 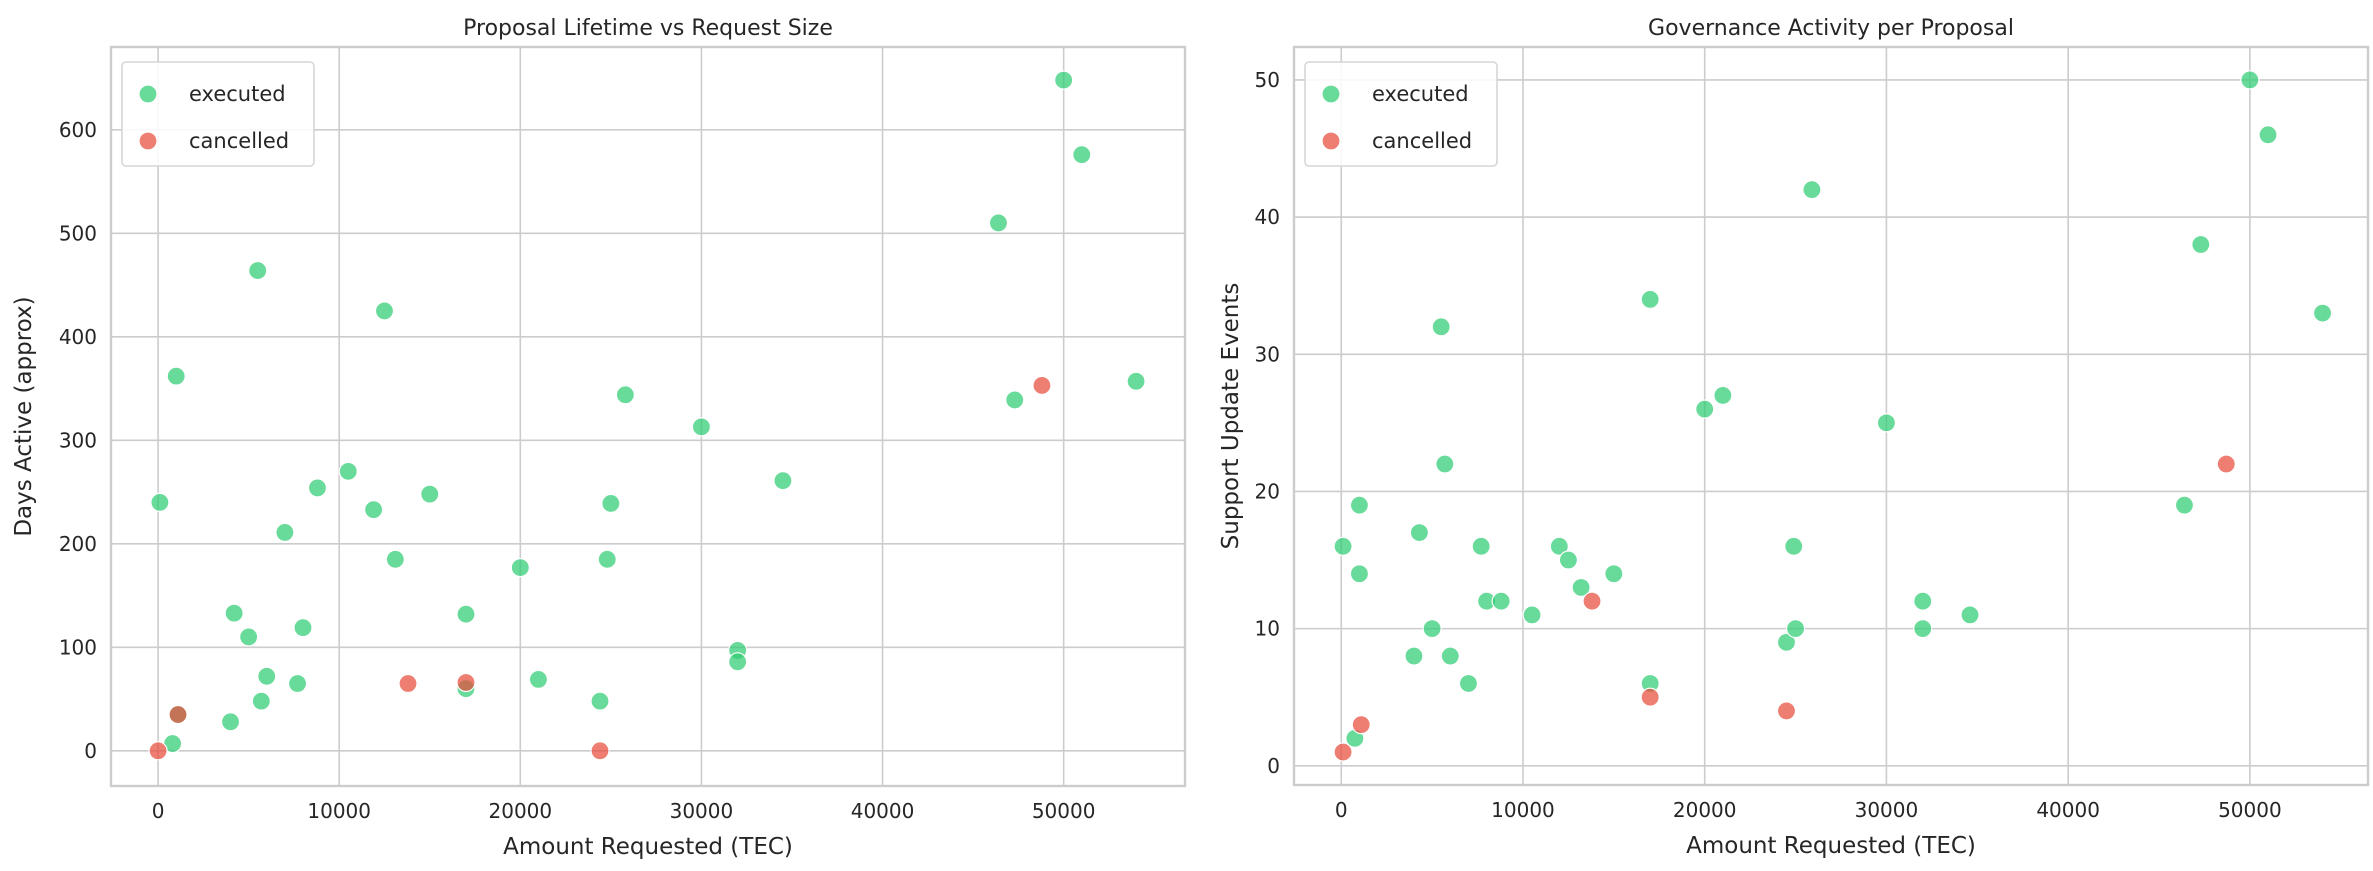 What do you see at coordinates (1267, 491) in the screenshot?
I see `y-tick-label: 20` at bounding box center [1267, 491].